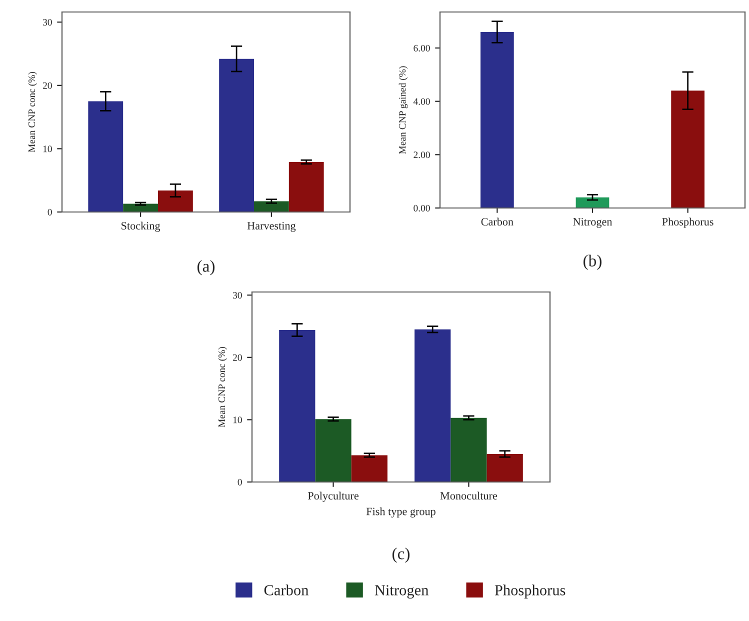  Describe the element at coordinates (403, 110) in the screenshot. I see `y-axis-title: Mean CNP gained (%)` at that location.